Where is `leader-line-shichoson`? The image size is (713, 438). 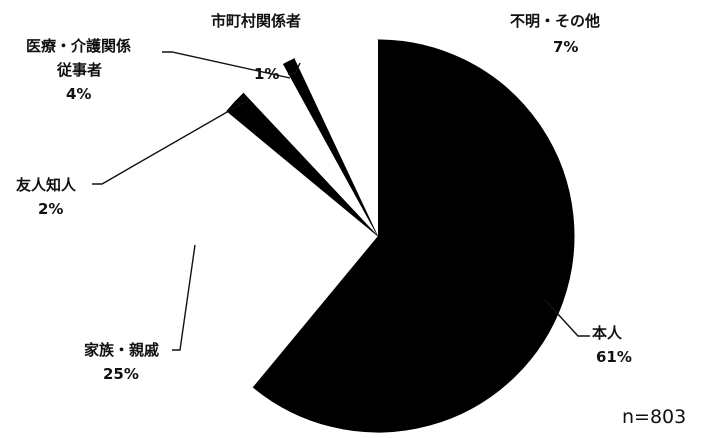
leader-line-shichoson is located at coordinates (294, 68).